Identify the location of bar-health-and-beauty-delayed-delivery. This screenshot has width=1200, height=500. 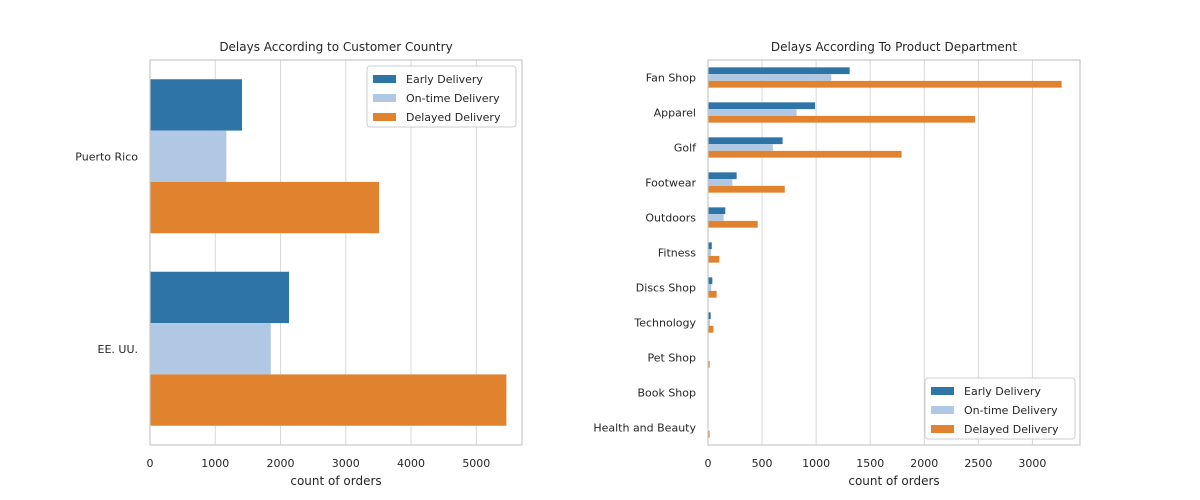
(709, 434).